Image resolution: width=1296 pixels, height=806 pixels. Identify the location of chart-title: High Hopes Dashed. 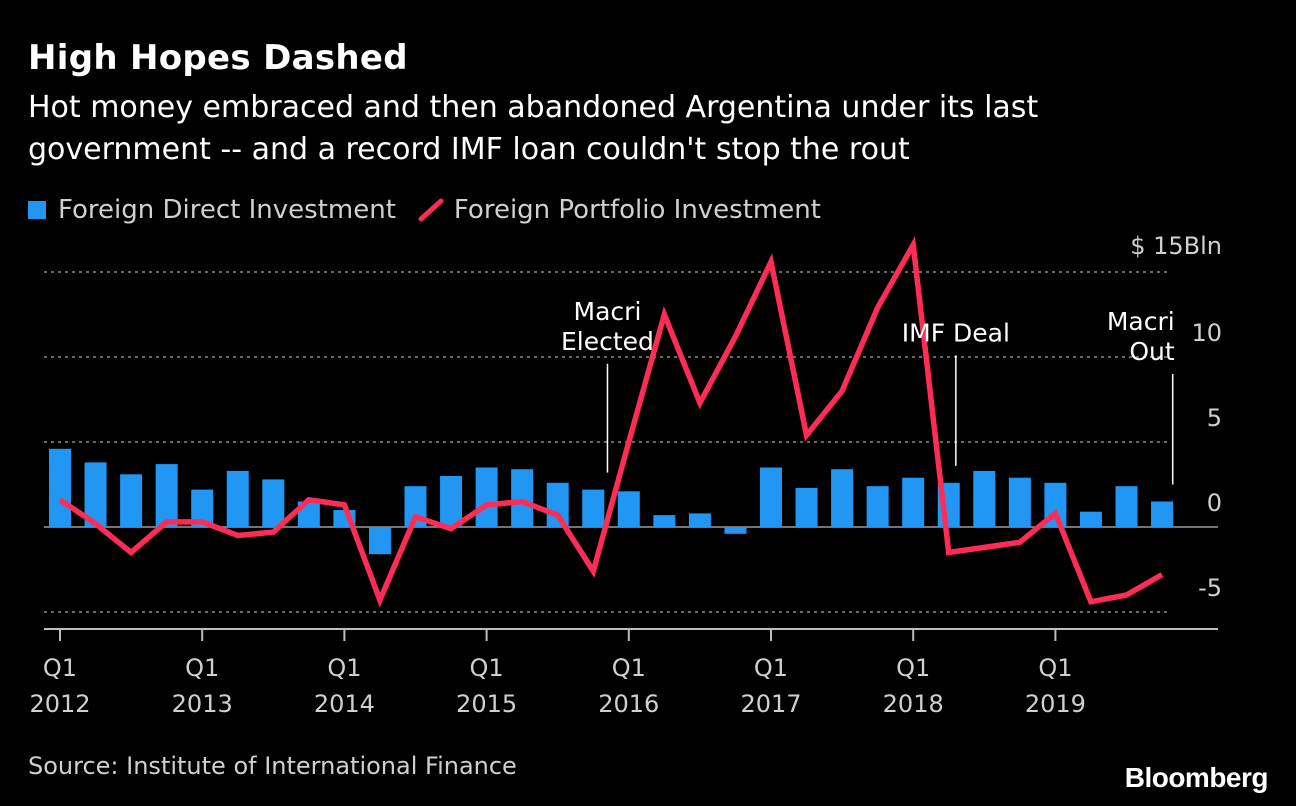
(218, 58).